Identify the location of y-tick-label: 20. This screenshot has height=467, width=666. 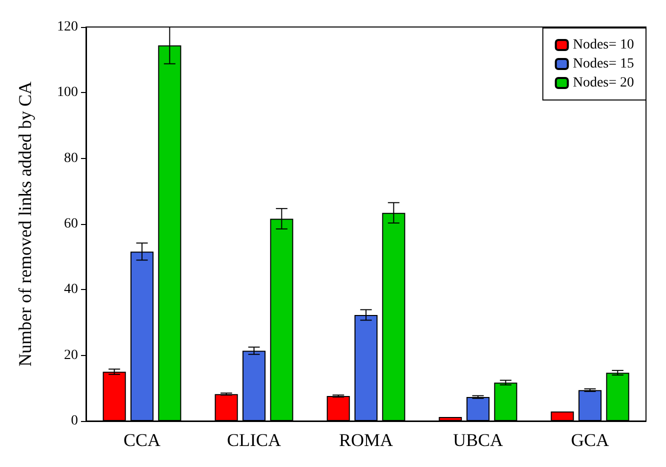
(71, 355).